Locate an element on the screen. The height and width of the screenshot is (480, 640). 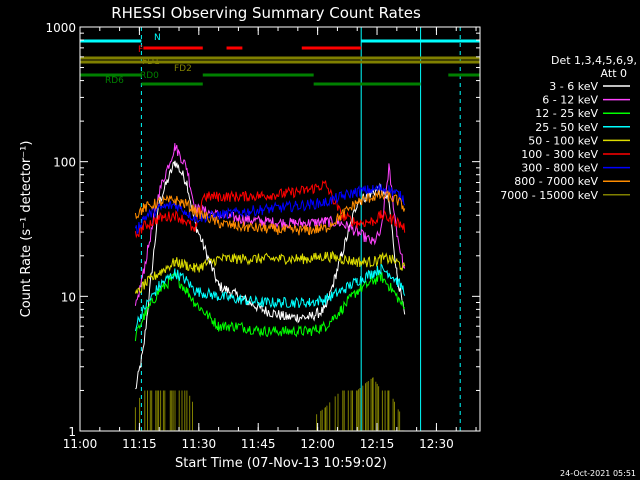
series-2-line is located at coordinates (270, 306).